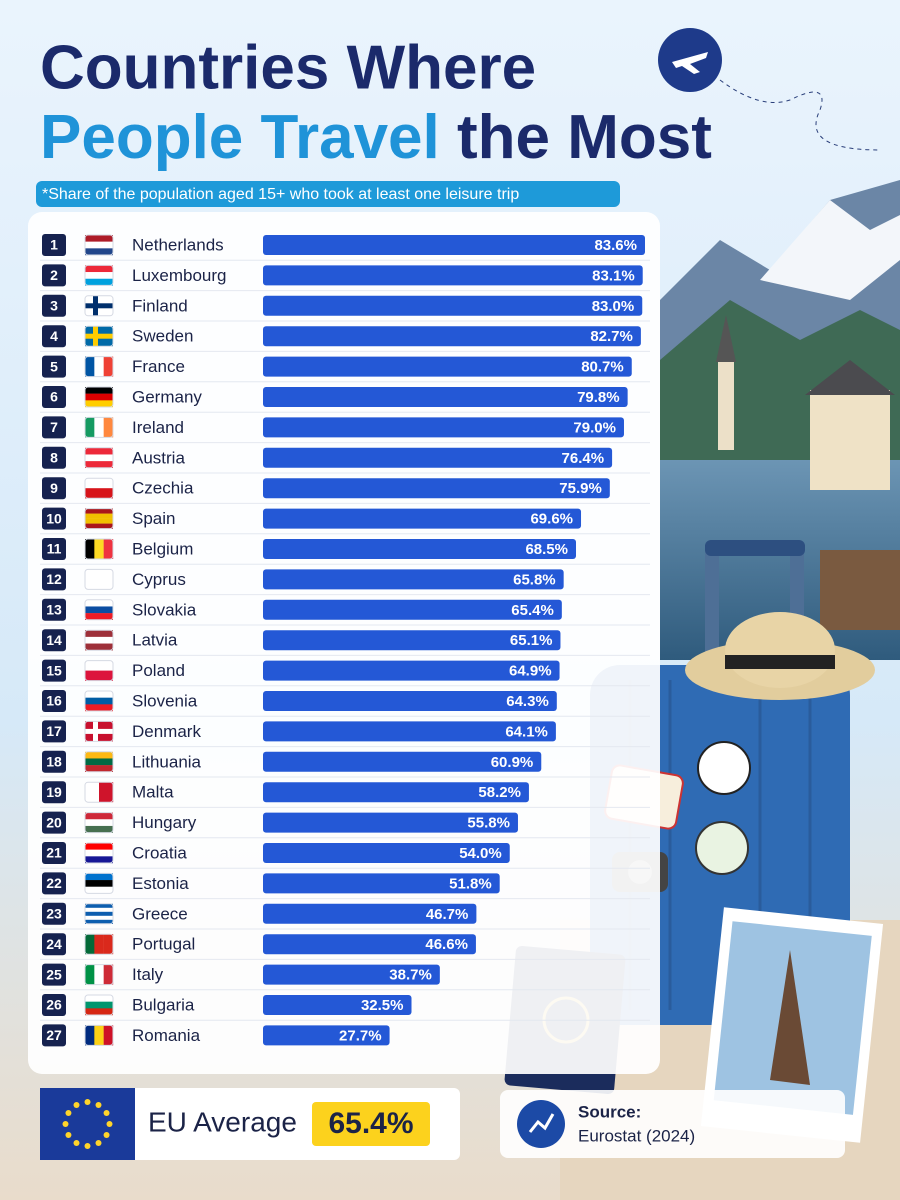 This screenshot has height=1200, width=900. Describe the element at coordinates (54, 458) in the screenshot. I see `rank: 8` at that location.